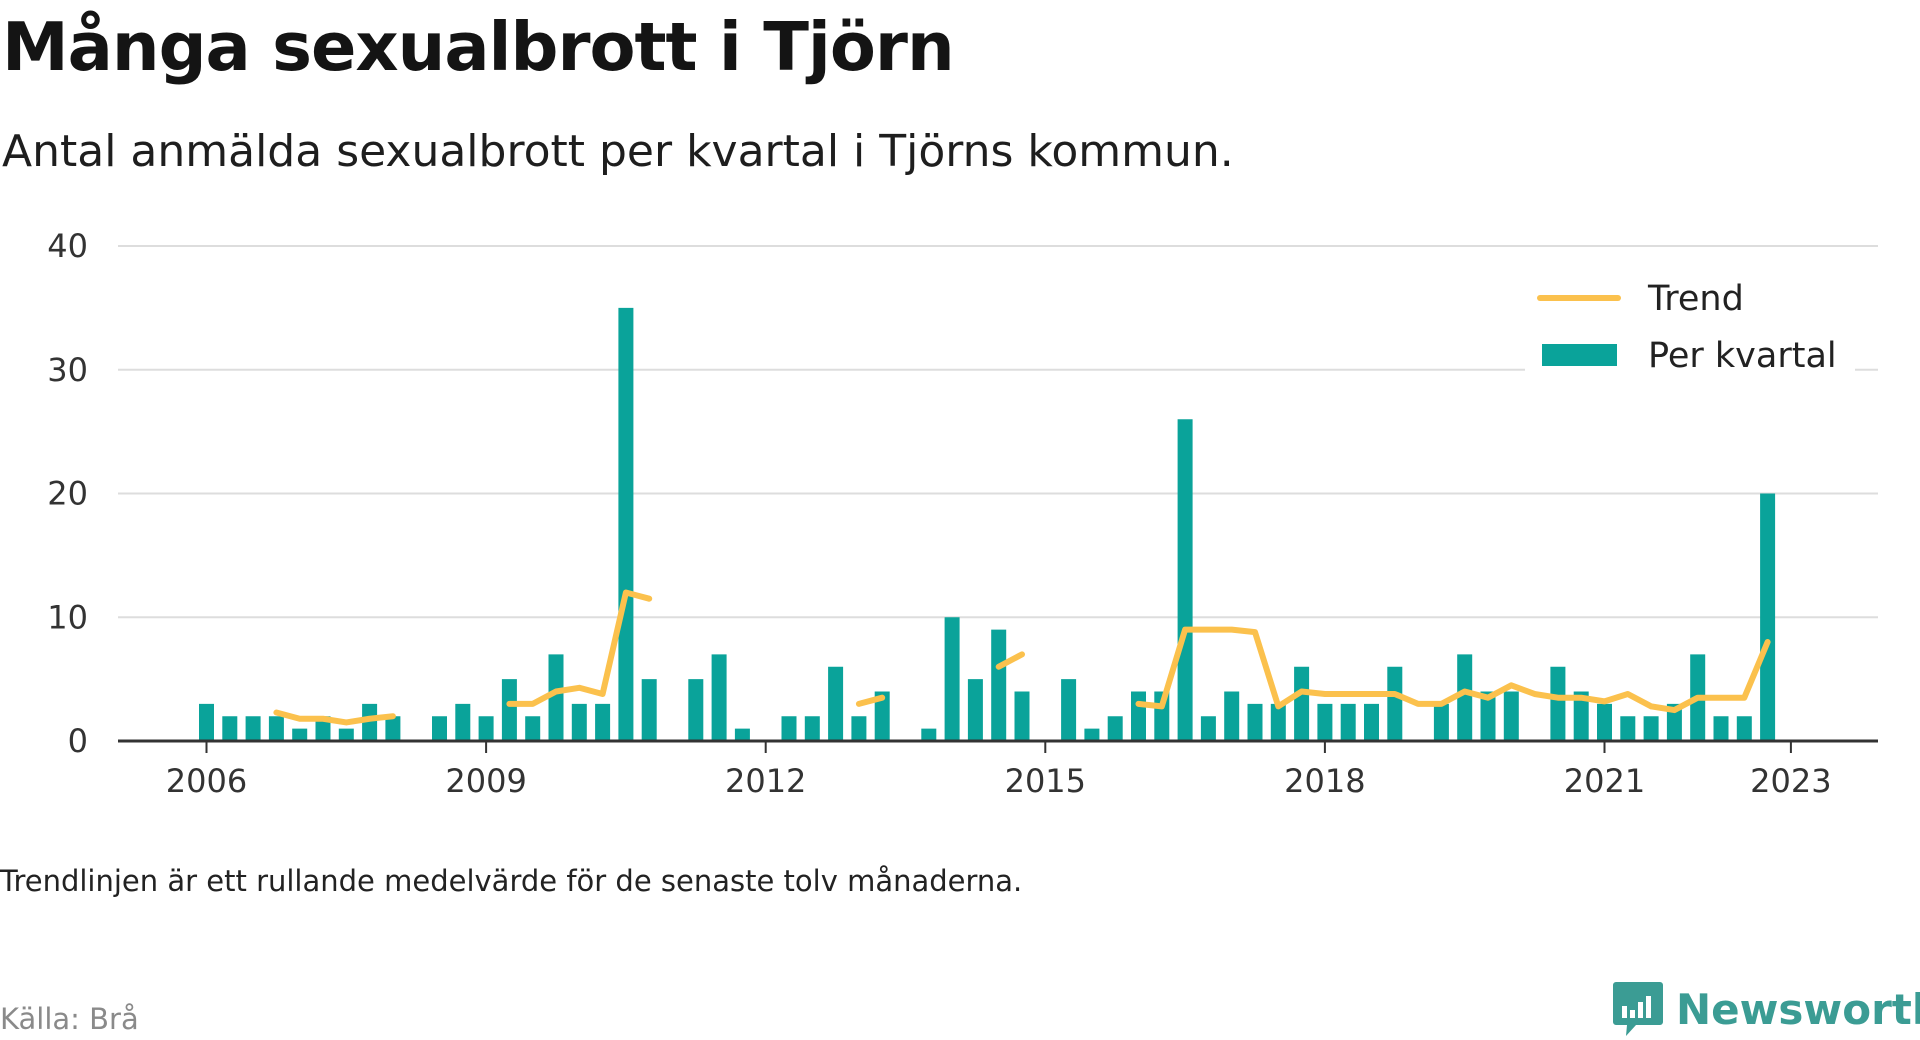  What do you see at coordinates (1324, 781) in the screenshot?
I see `x-tick-label: 2018` at bounding box center [1324, 781].